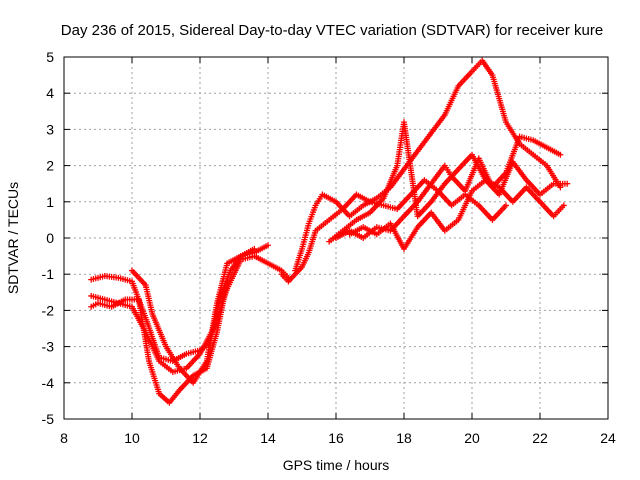 This screenshot has height=480, width=640. Describe the element at coordinates (48, 383) in the screenshot. I see `y-tick-label: -4` at that location.